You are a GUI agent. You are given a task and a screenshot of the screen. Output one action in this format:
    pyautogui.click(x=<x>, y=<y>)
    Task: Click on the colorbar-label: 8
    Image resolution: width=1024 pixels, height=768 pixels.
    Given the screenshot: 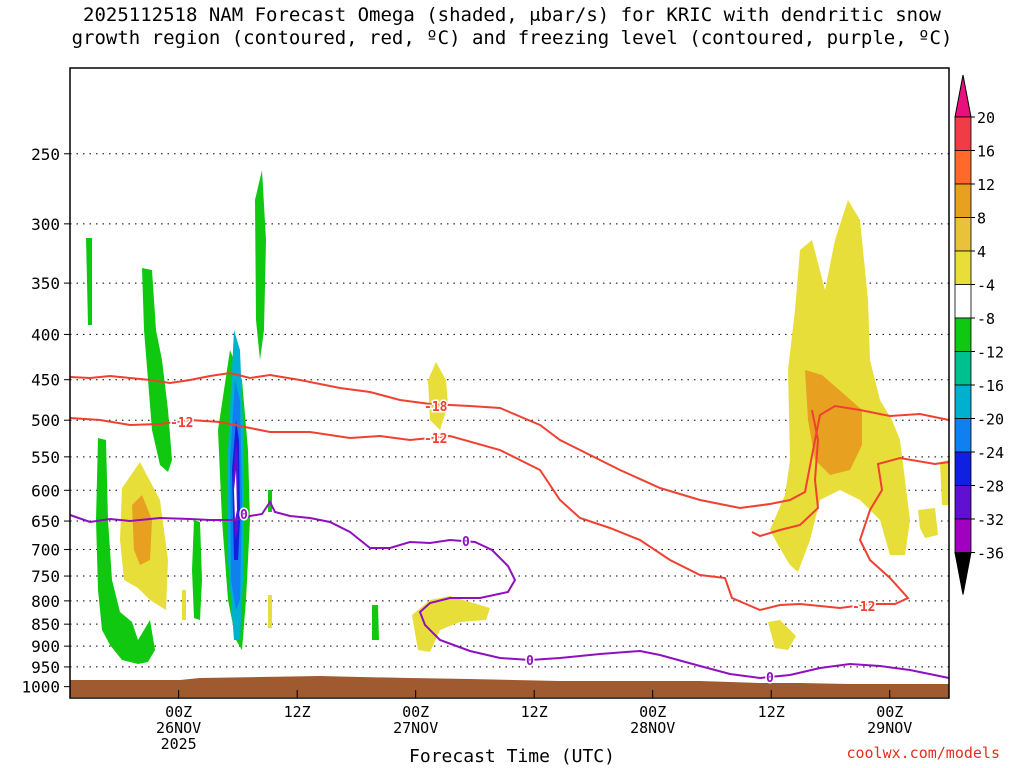 What is the action you would take?
    pyautogui.click(x=981, y=219)
    